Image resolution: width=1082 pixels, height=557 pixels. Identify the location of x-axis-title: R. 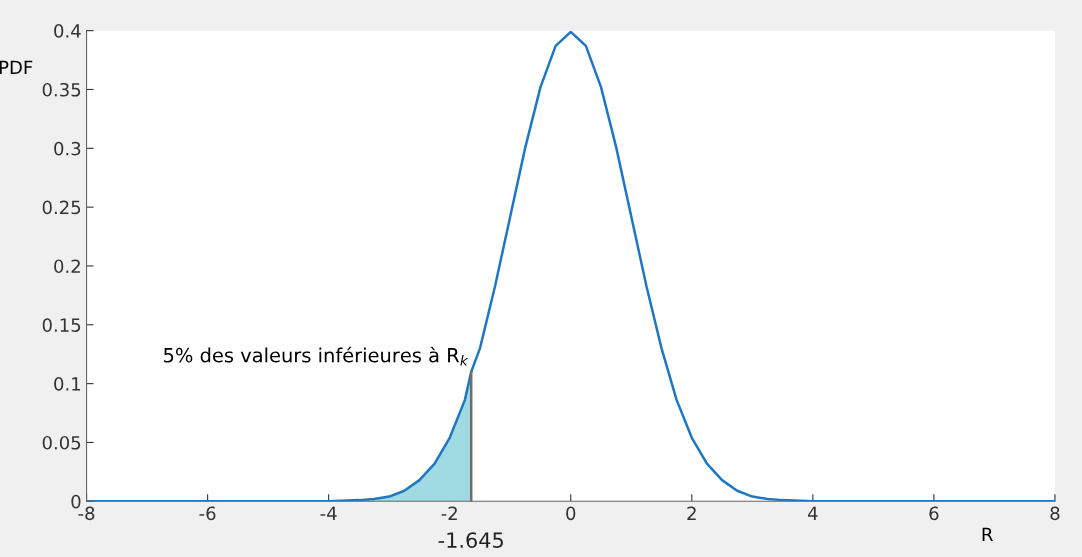
(987, 534).